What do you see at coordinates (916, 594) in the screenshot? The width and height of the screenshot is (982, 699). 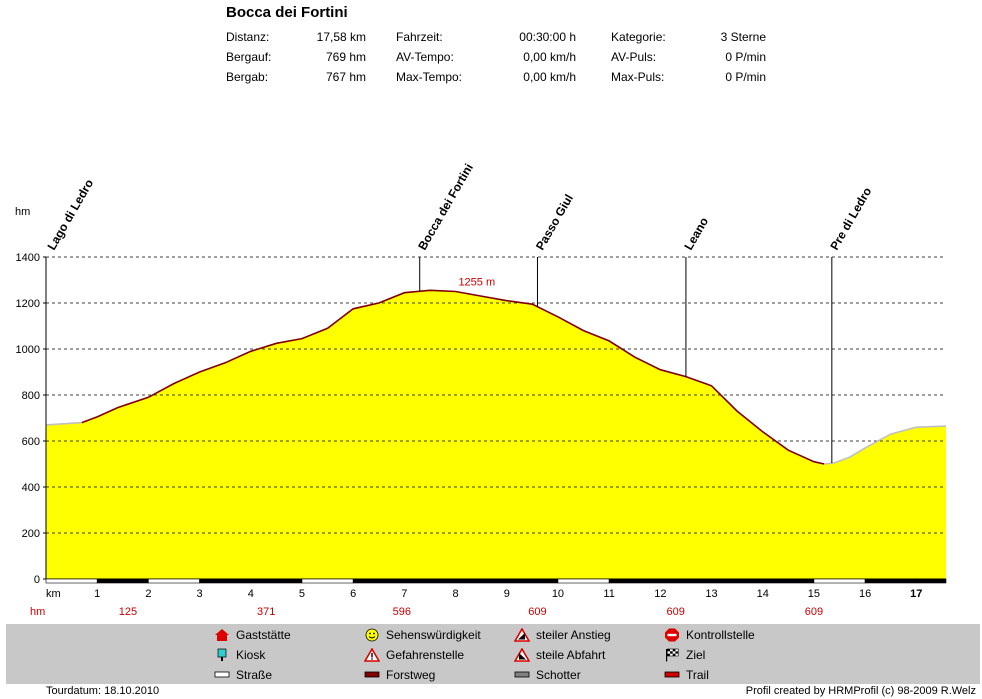 I see `x-tick-label: 17` at bounding box center [916, 594].